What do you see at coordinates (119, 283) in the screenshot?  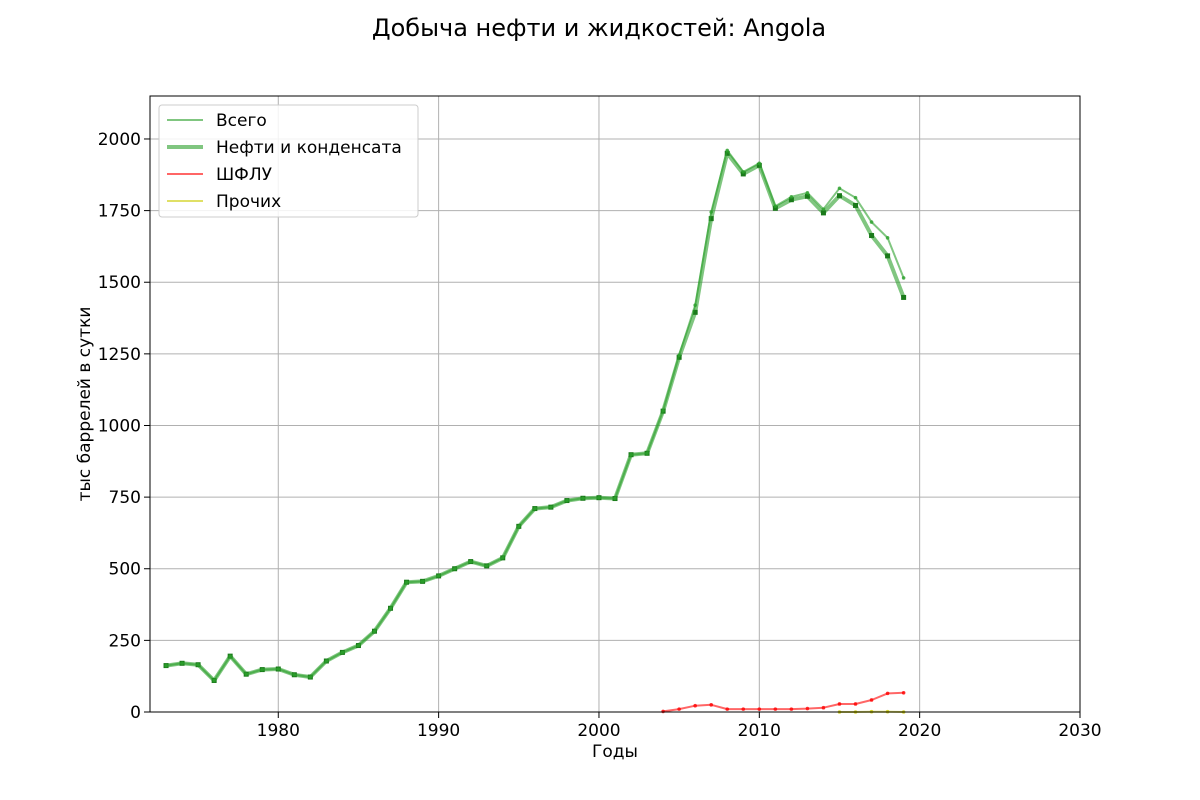 I see `y-tick-label: 1500` at bounding box center [119, 283].